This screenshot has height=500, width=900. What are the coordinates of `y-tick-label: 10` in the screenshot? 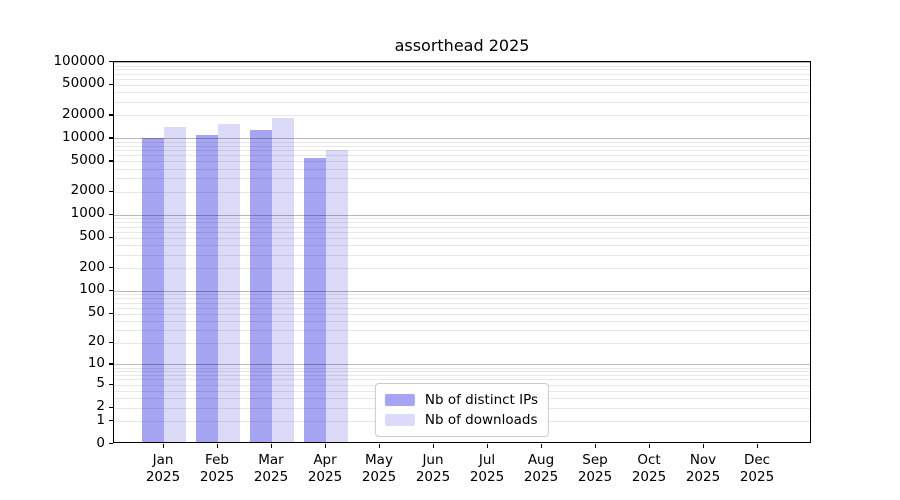 It's located at (96, 362).